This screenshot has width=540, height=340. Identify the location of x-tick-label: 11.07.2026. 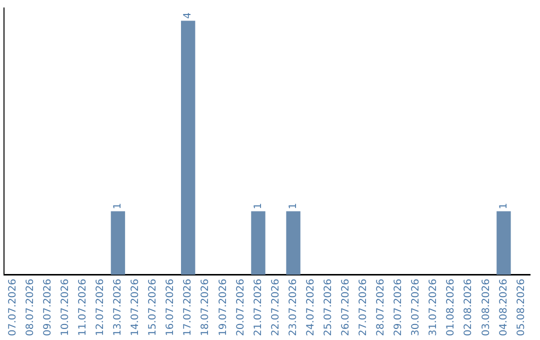
(82, 307).